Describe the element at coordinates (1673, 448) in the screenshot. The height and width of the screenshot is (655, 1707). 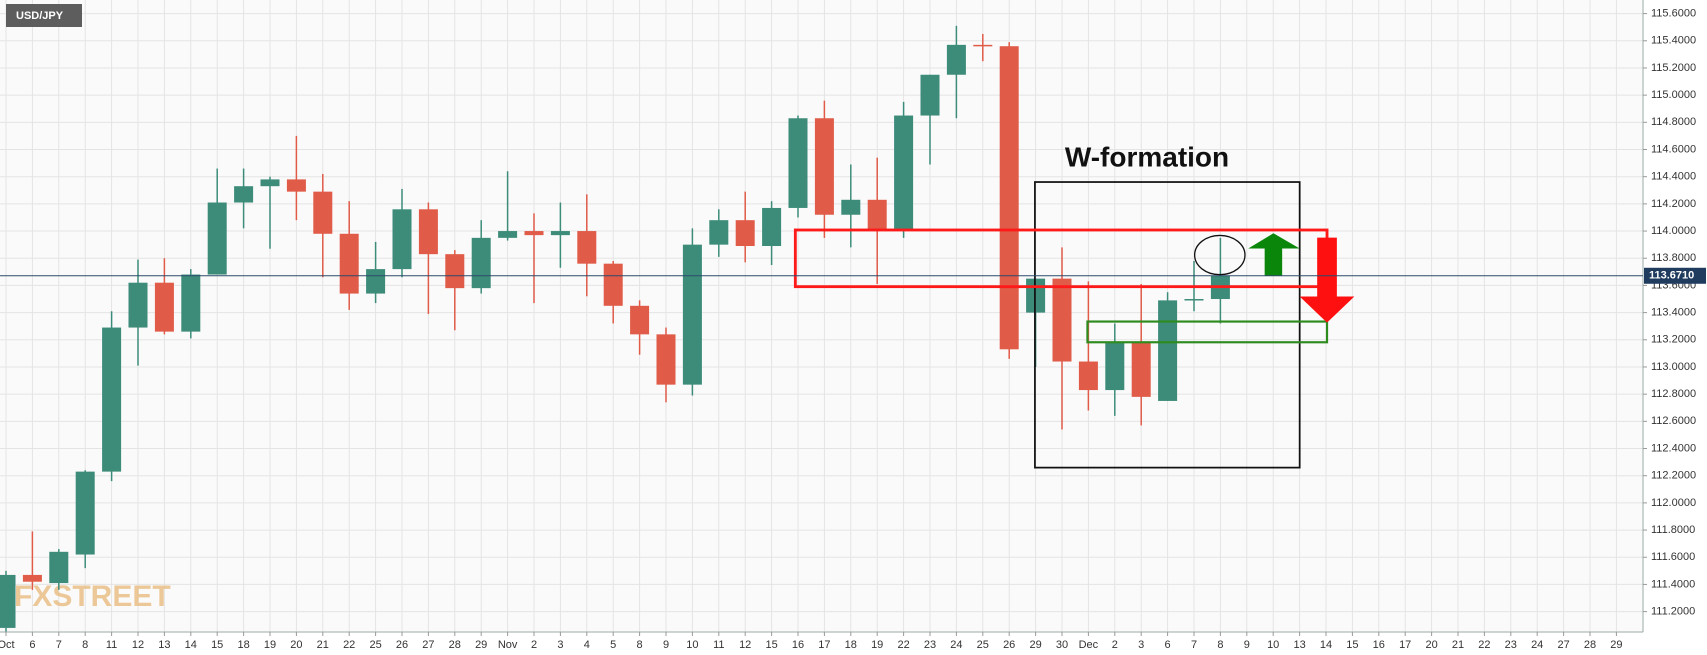
I see `y-tick-label: 112.4000` at that location.